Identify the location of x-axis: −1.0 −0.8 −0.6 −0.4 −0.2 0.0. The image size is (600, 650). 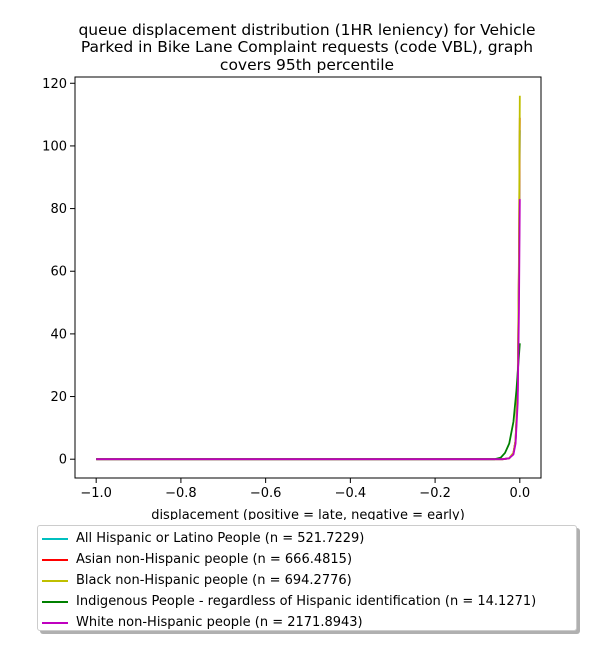
(305, 489).